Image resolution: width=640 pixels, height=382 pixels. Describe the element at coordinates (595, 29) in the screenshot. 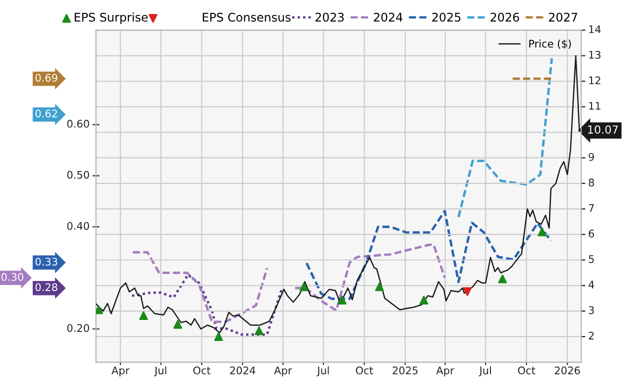

I see `y2-tick-label: 14` at that location.